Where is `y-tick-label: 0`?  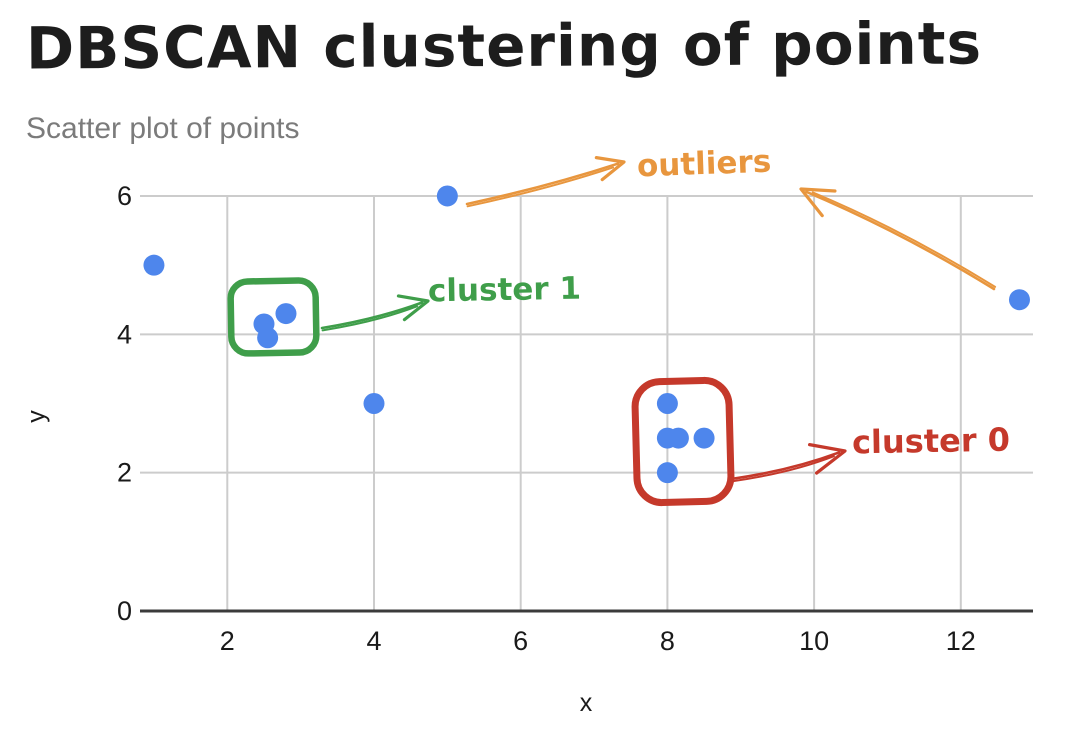
y-tick-label: 0 is located at coordinates (124, 611).